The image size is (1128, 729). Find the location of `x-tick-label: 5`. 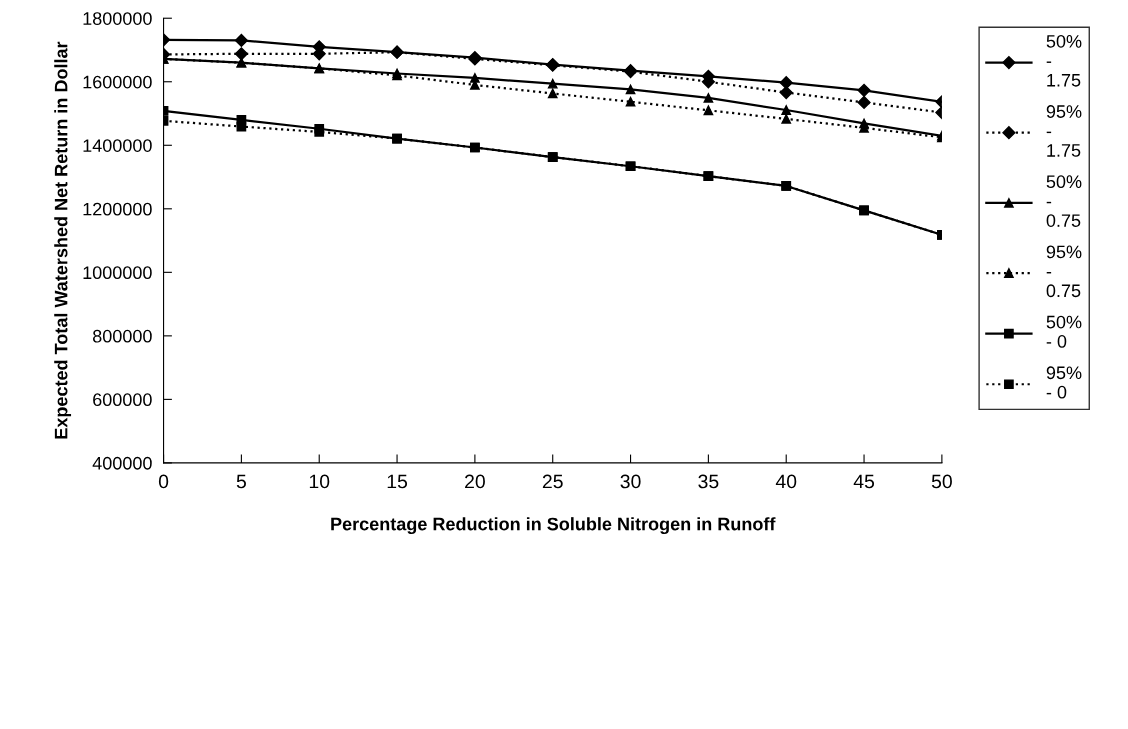

x-tick-label: 5 is located at coordinates (241, 481).